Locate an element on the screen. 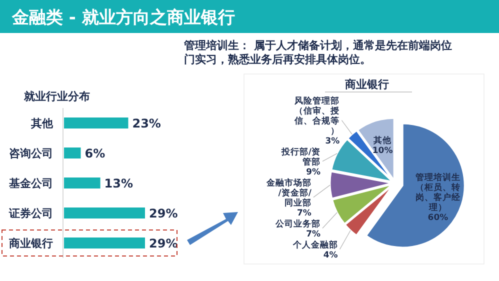 This screenshot has height=281, width=499. data-label: 60% is located at coordinates (438, 217).